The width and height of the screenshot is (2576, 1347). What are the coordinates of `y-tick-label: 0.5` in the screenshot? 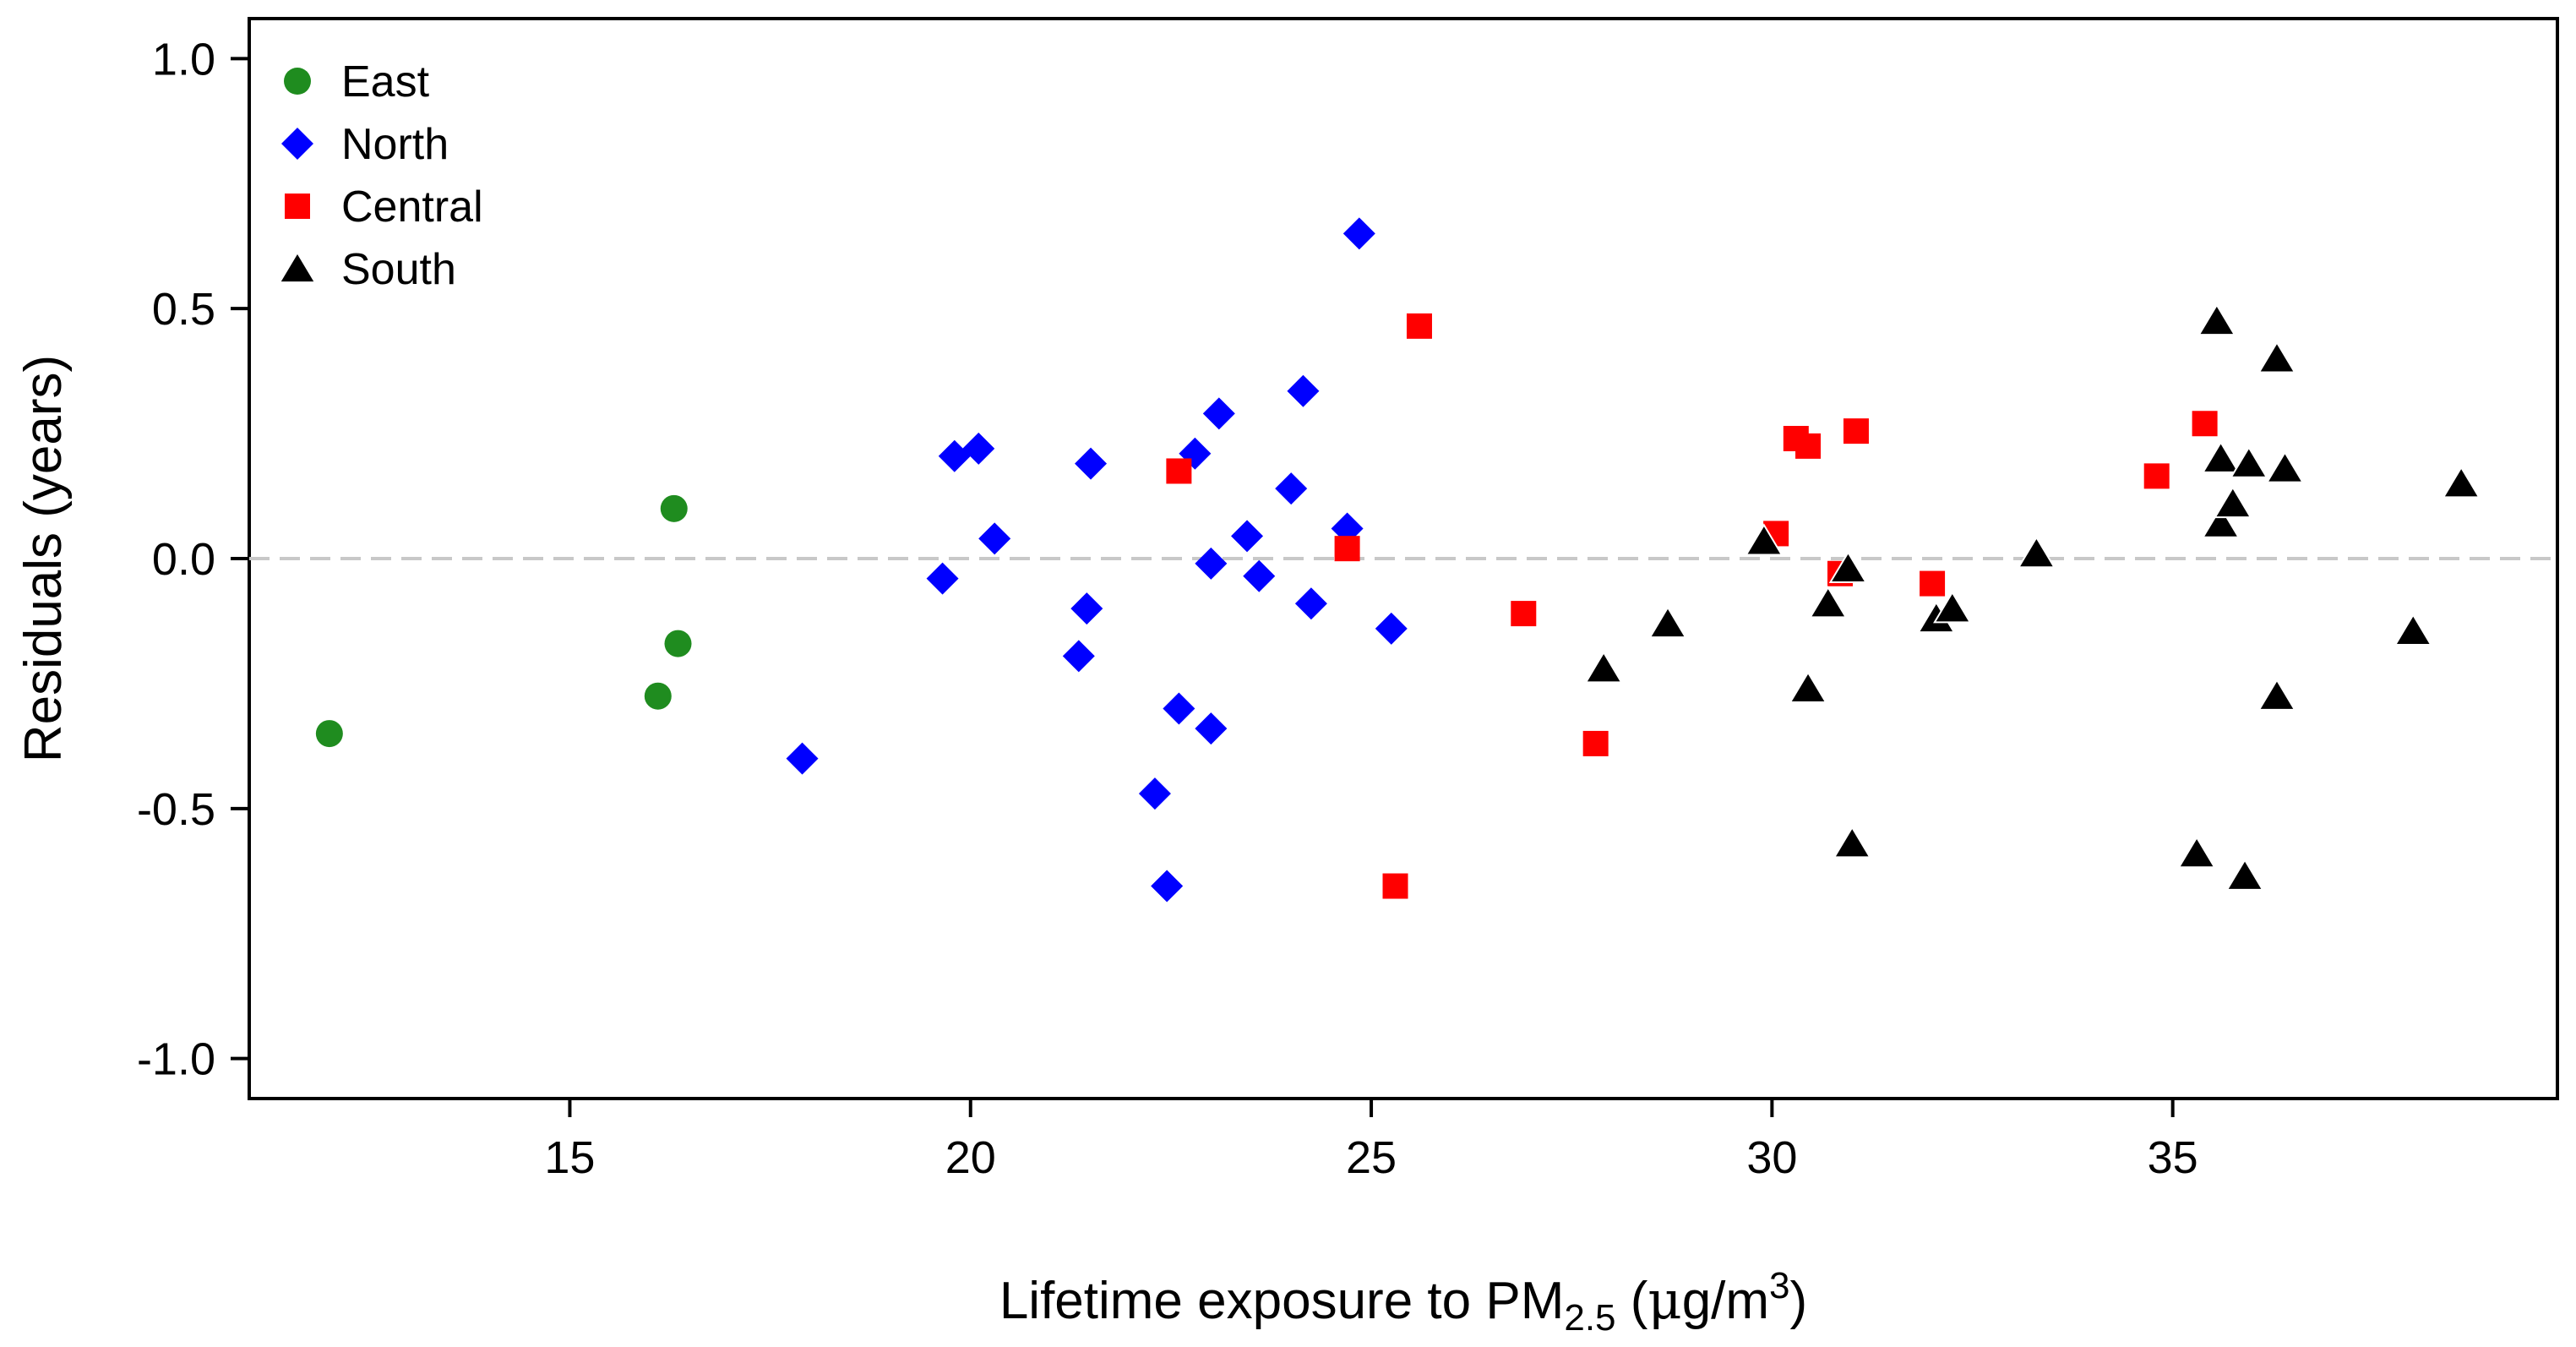 It's located at (183, 309).